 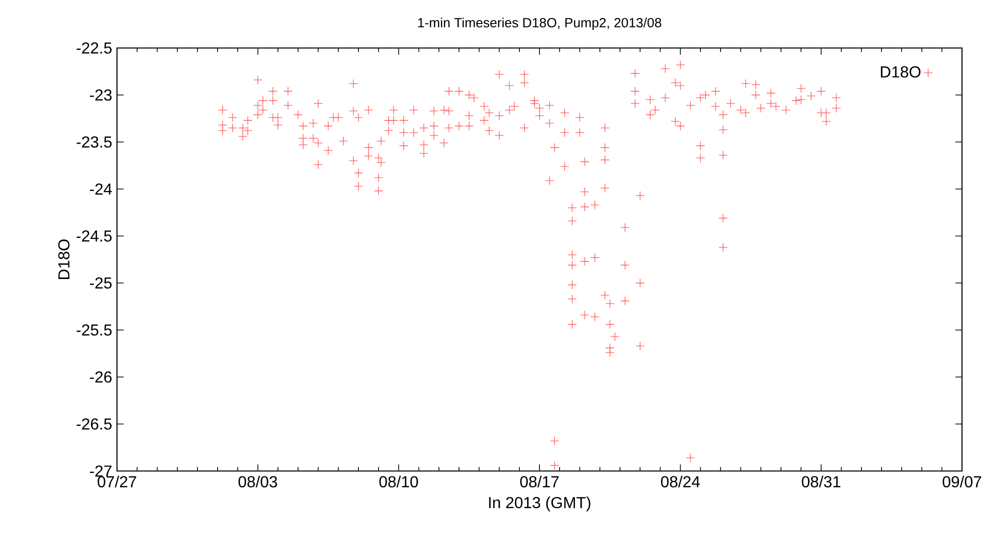 I want to click on x-tick-label: 08/31, so click(x=821, y=482).